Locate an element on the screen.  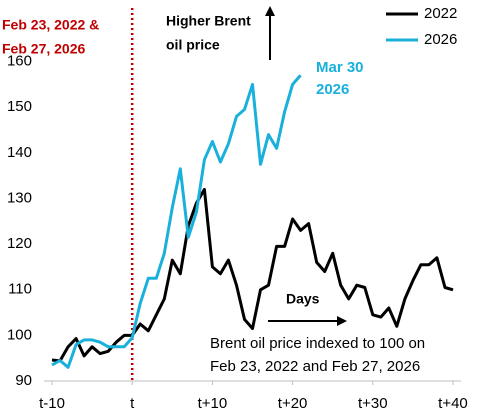
y-tick-label: 110 is located at coordinates (20, 289).